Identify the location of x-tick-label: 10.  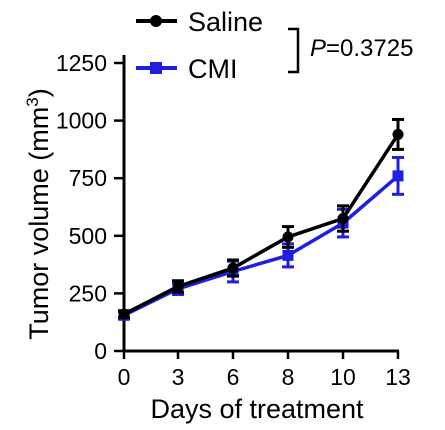
(343, 377).